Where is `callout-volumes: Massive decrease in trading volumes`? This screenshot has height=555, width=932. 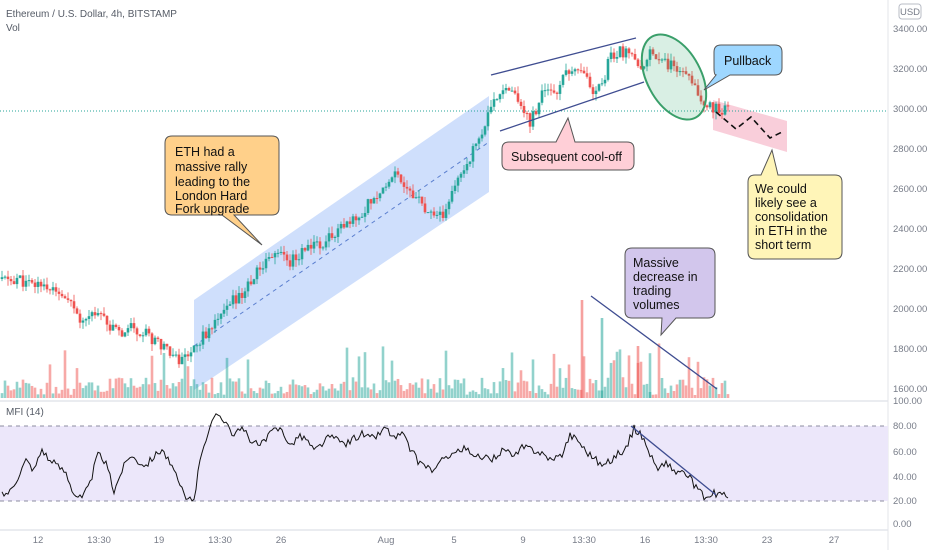
callout-volumes: Massive decrease in trading volumes is located at coordinates (670, 292).